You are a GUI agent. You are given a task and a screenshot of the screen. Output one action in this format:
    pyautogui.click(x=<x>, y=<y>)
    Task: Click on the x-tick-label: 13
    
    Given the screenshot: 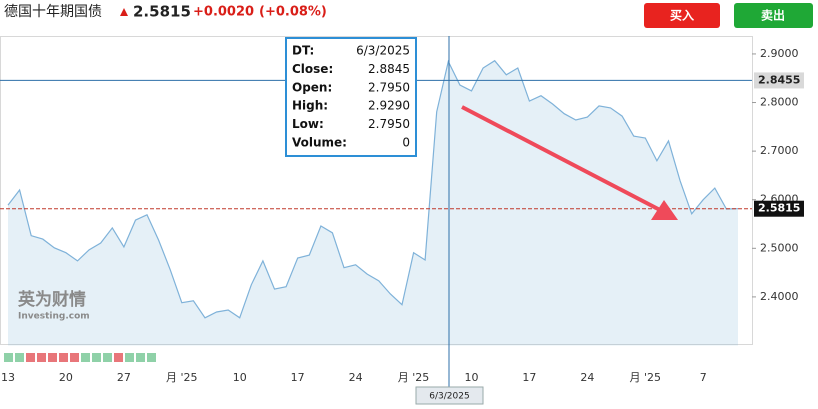 What is the action you would take?
    pyautogui.click(x=8, y=377)
    